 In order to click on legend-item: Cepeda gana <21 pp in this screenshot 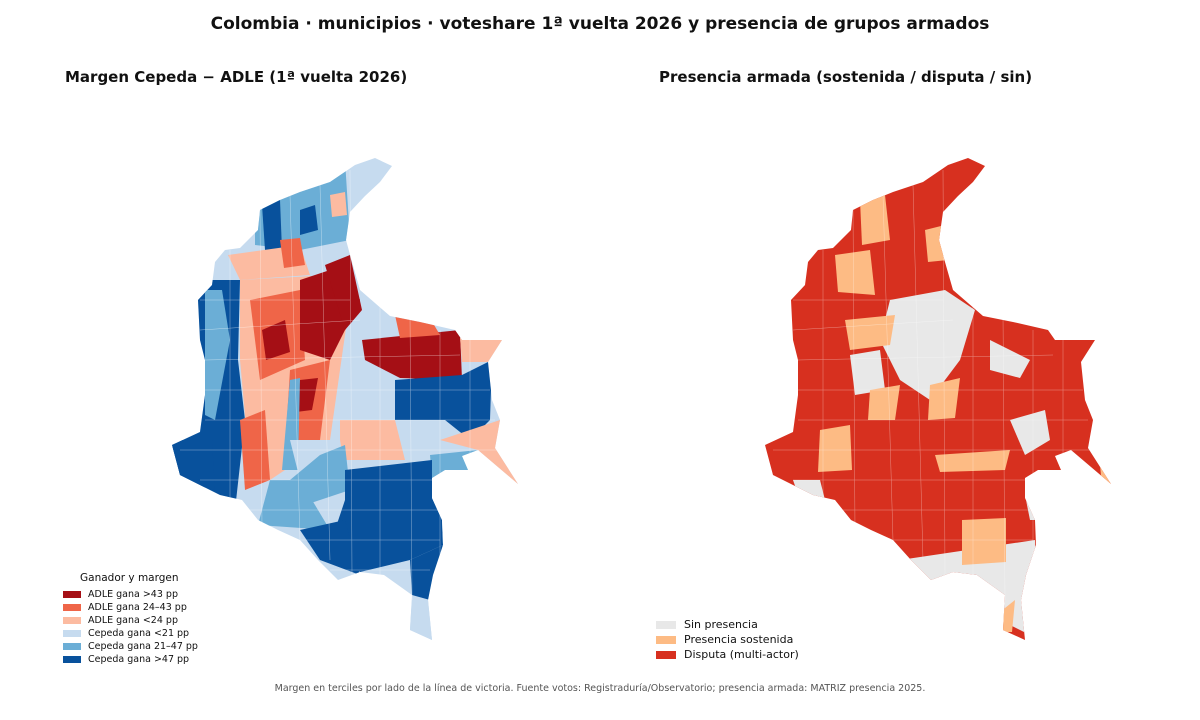, I will do `click(129, 633)`.